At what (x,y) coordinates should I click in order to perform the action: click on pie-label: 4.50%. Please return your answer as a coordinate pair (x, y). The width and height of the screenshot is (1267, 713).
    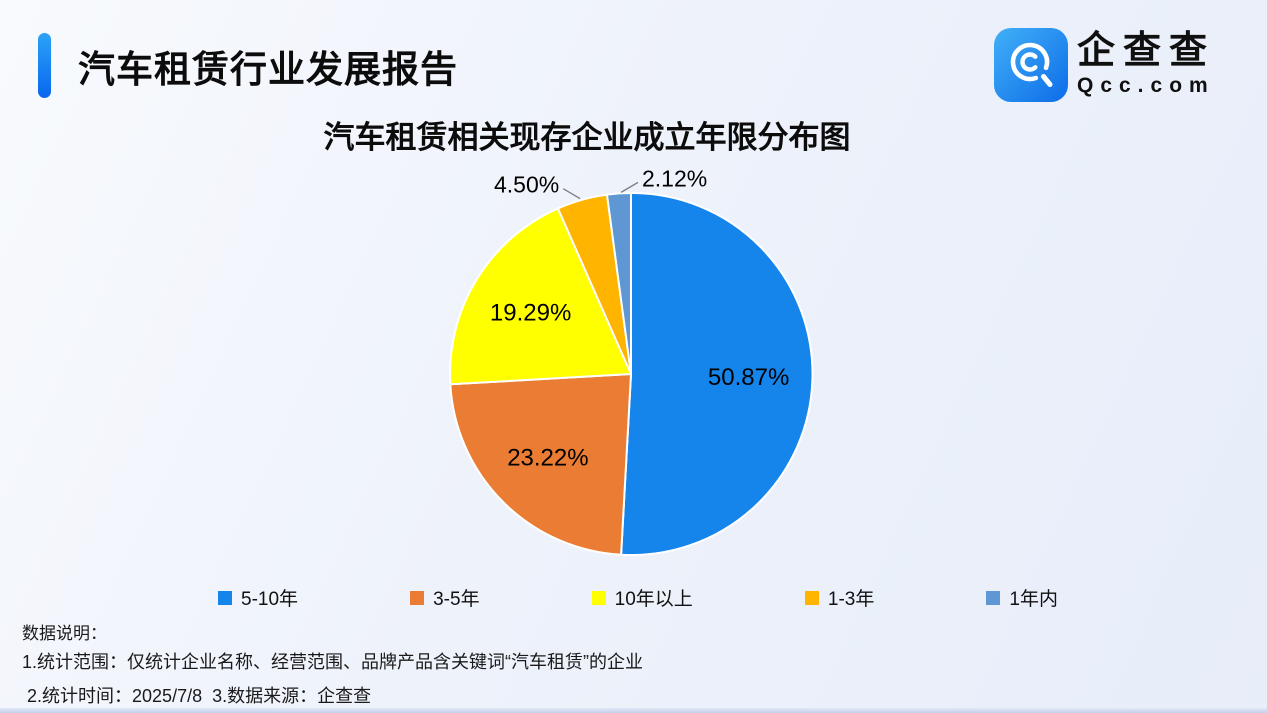
    Looking at the image, I should click on (526, 185).